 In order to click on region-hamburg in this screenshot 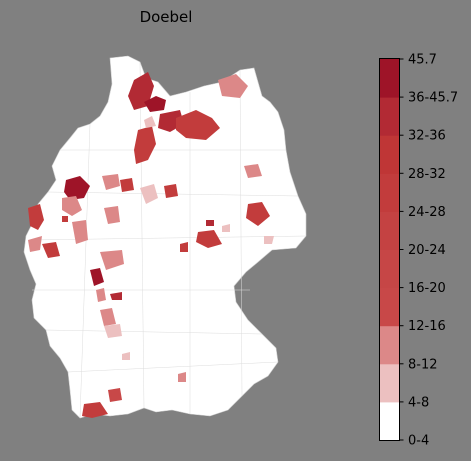, I will do `click(145, 145)`.